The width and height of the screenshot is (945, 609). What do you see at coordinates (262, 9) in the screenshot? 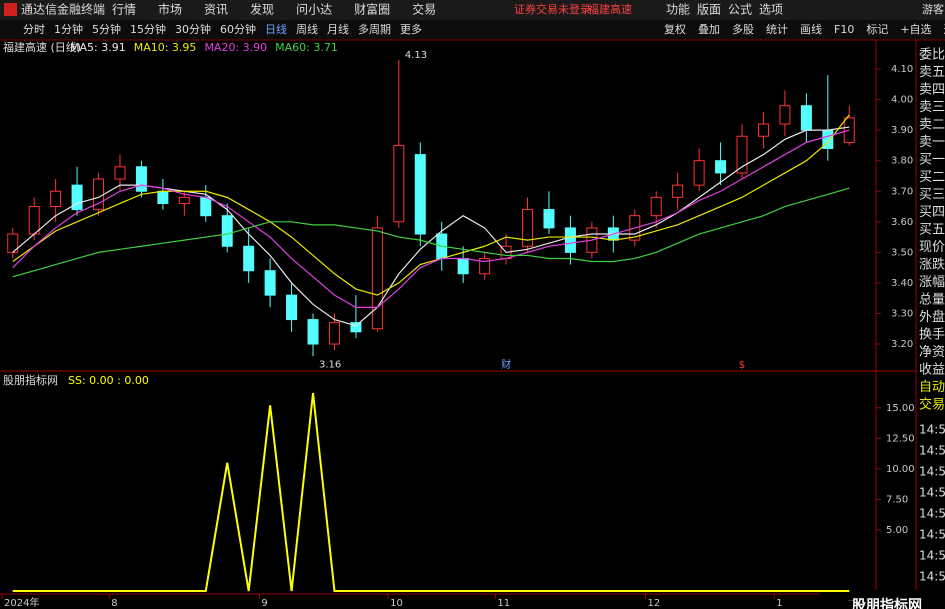
I see `menu-item: 发现` at bounding box center [262, 9].